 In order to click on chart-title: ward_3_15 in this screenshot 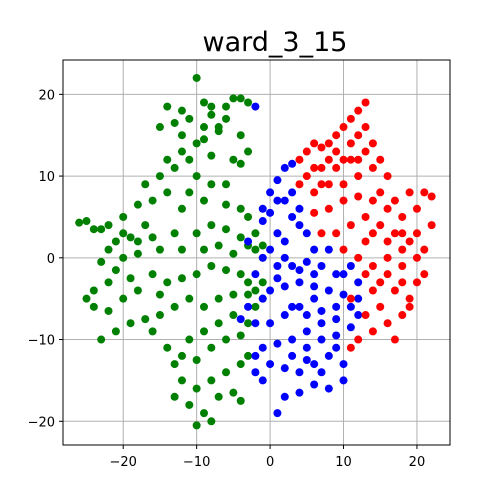, I will do `click(275, 42)`.